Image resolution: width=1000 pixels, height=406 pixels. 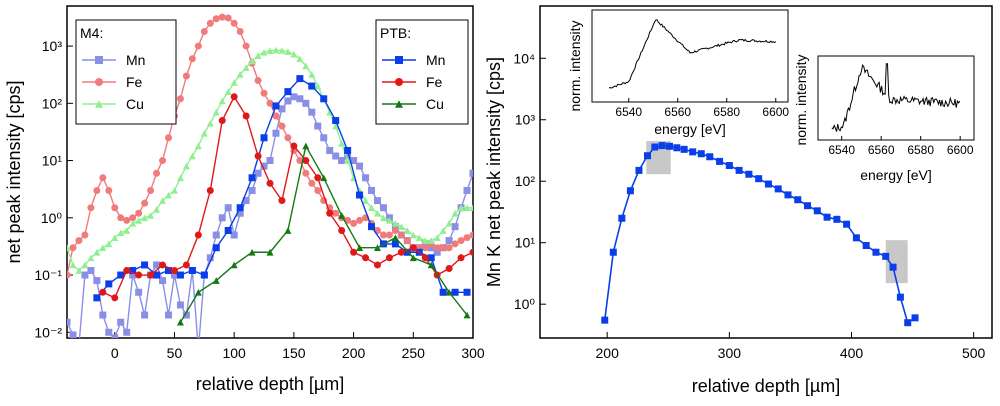 What do you see at coordinates (901, 146) in the screenshot?
I see `inset2-ticks: 6540 6560 6580 6600` at bounding box center [901, 146].